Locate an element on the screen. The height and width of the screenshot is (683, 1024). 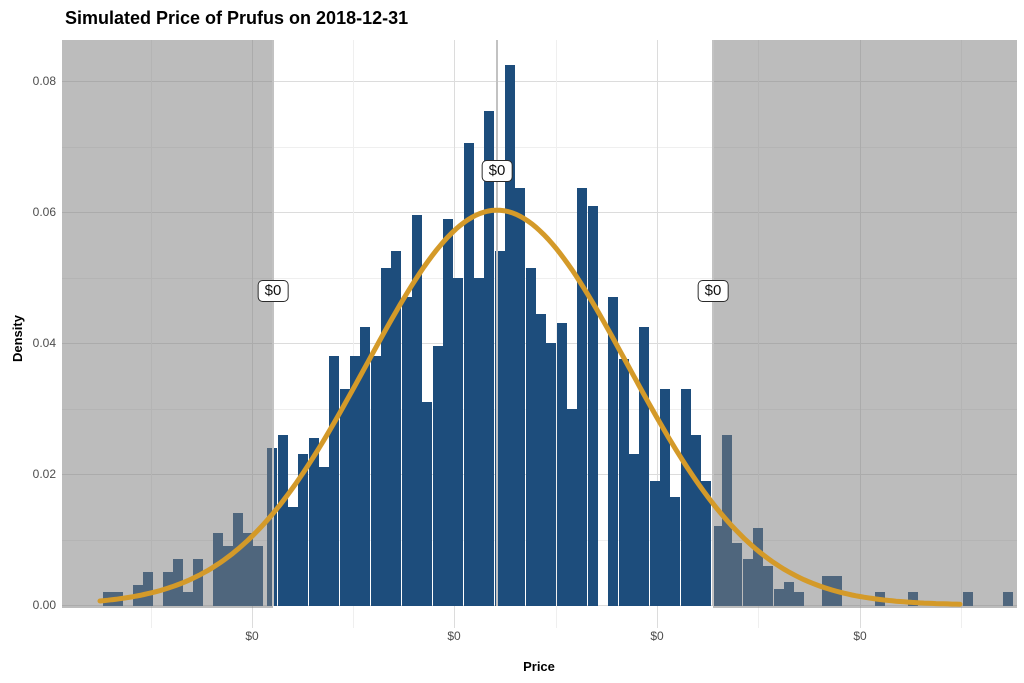
y-tick-label: 0.02 is located at coordinates (44, 474).